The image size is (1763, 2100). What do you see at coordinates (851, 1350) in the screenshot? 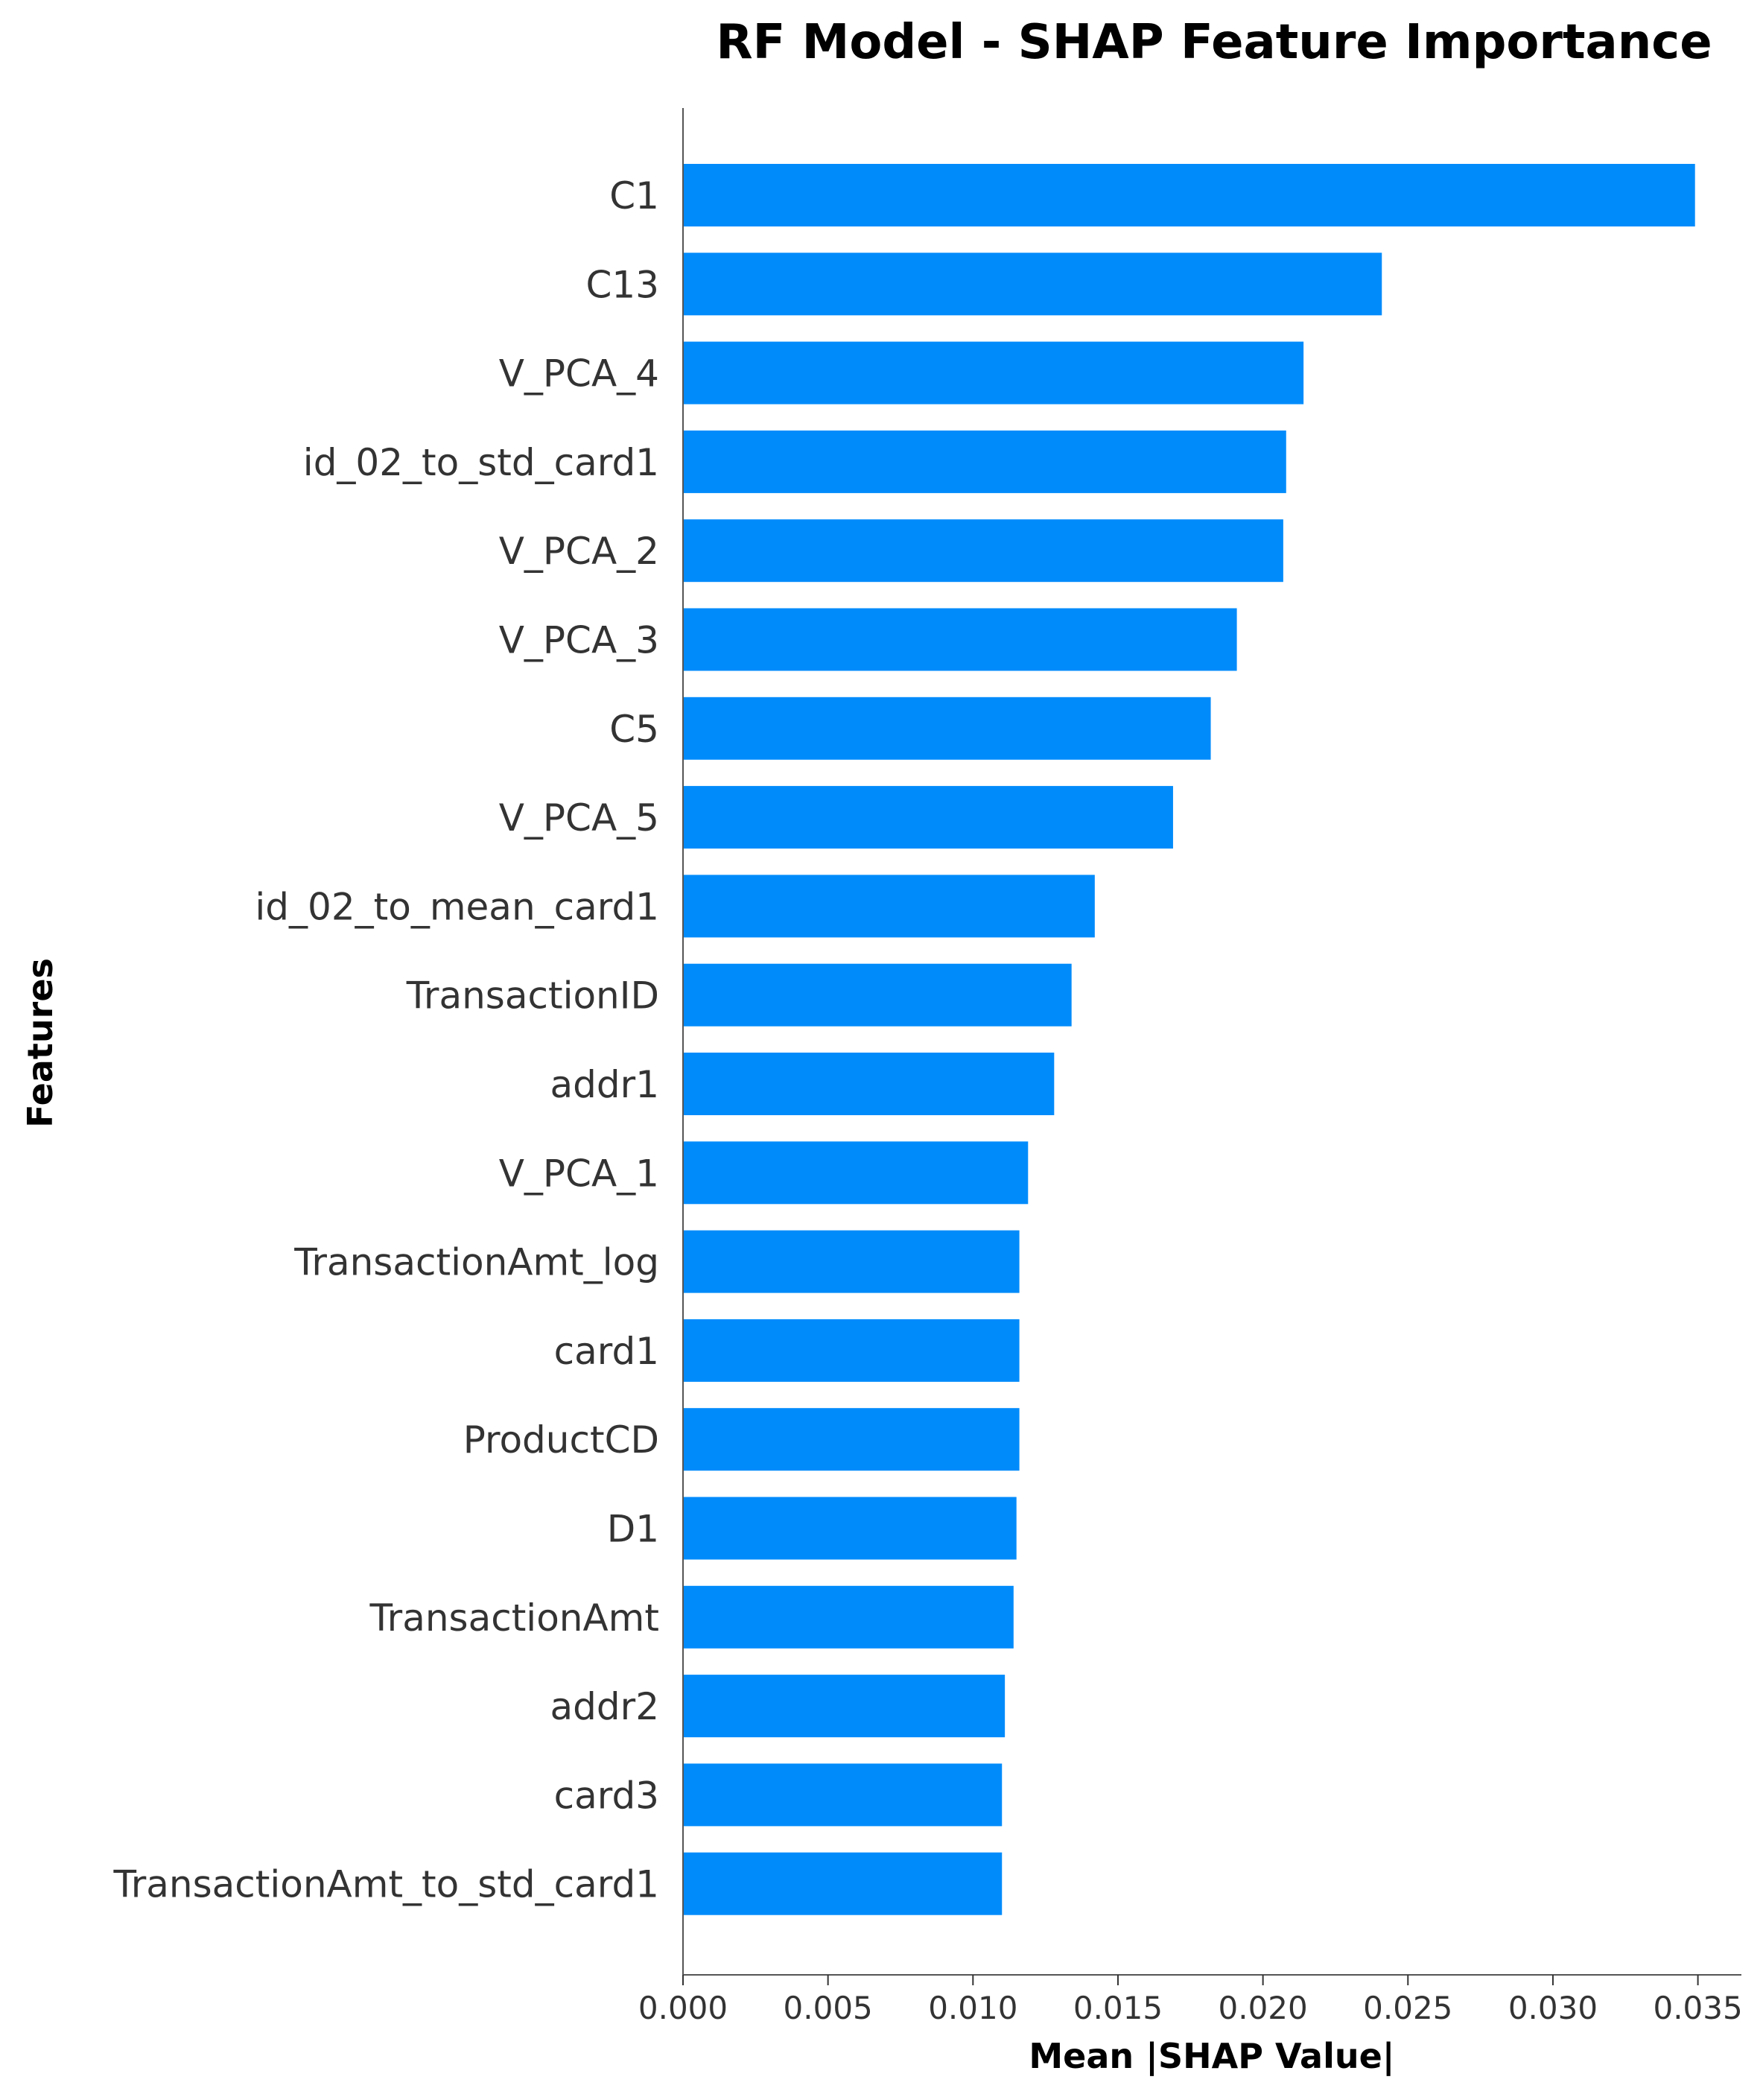
I see `bar-card1` at bounding box center [851, 1350].